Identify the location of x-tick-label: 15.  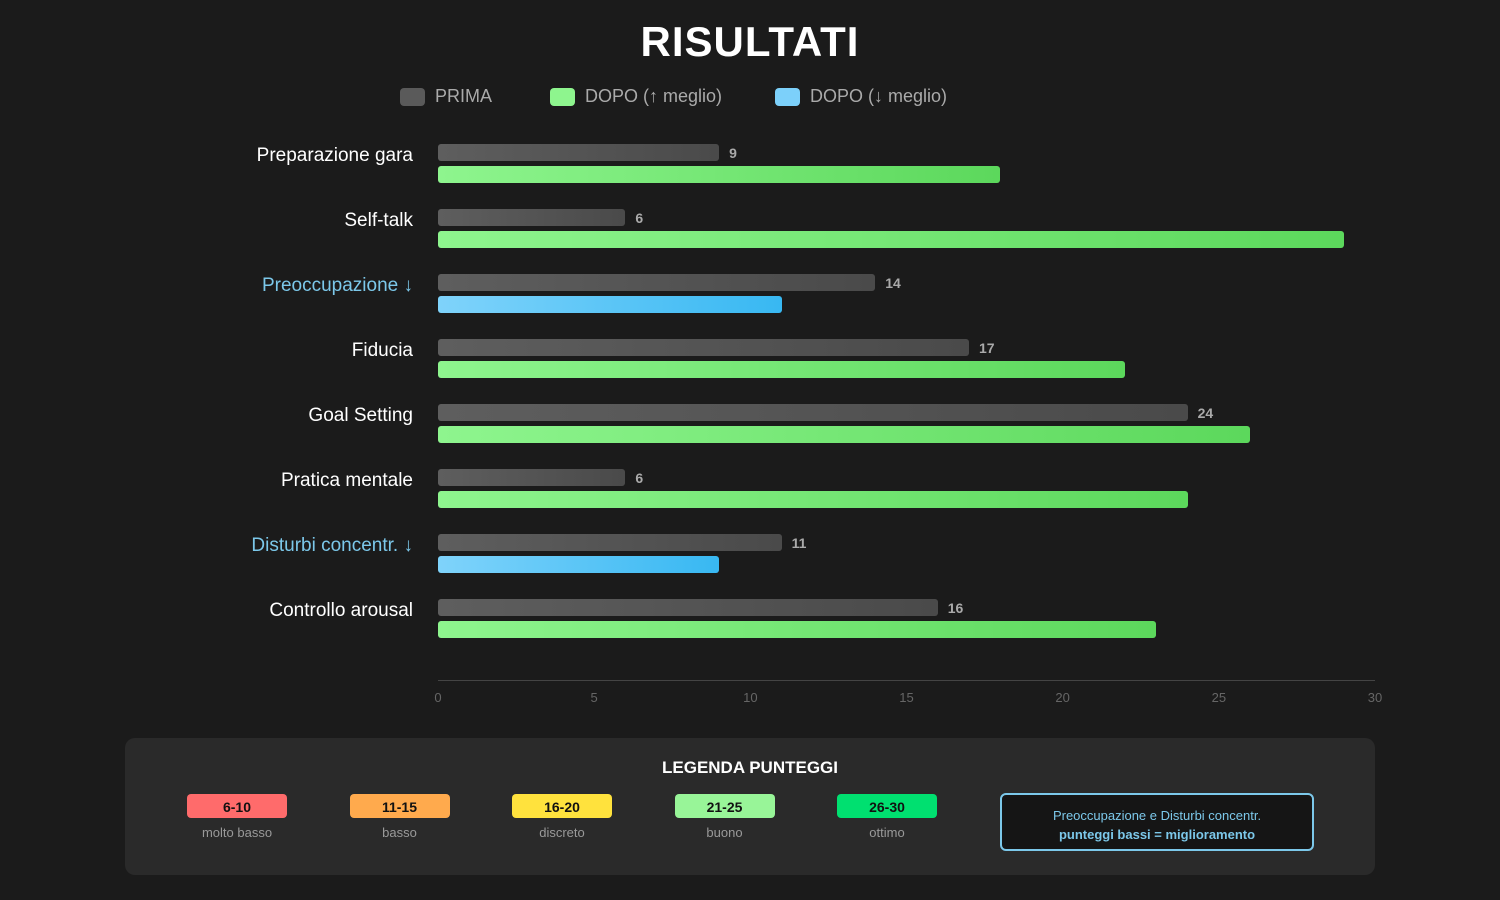
(906, 697).